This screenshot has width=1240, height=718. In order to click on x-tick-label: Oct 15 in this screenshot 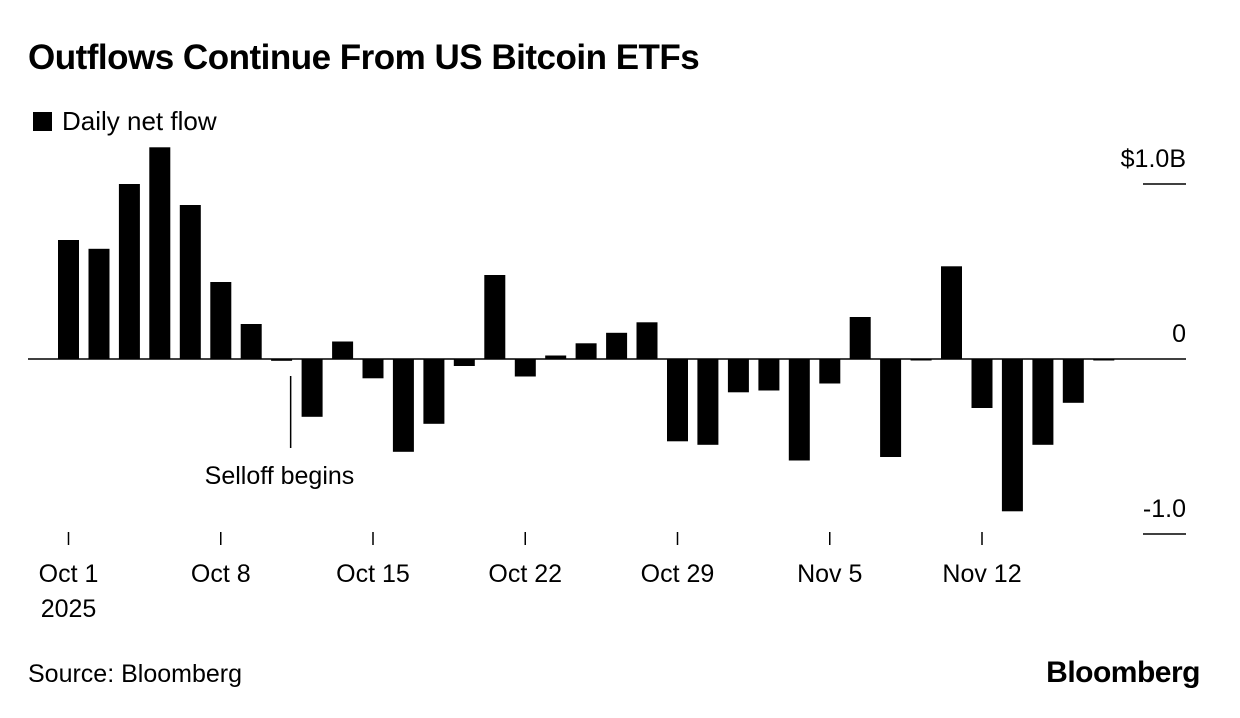, I will do `click(373, 574)`.